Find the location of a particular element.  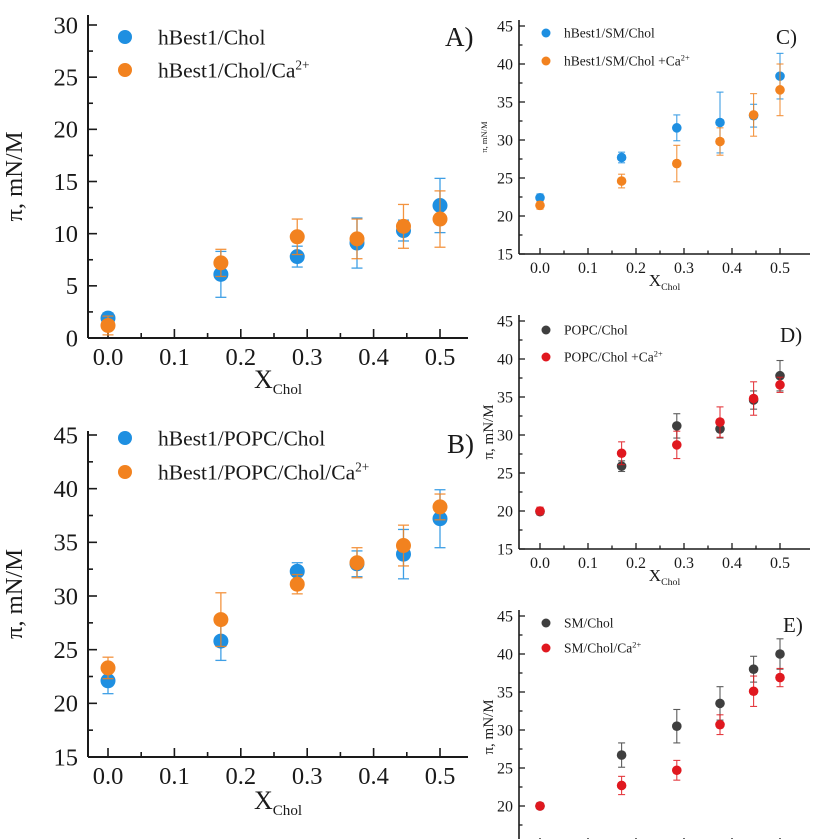

legend-label: hBest1/SM/Chol is located at coordinates (609, 33).